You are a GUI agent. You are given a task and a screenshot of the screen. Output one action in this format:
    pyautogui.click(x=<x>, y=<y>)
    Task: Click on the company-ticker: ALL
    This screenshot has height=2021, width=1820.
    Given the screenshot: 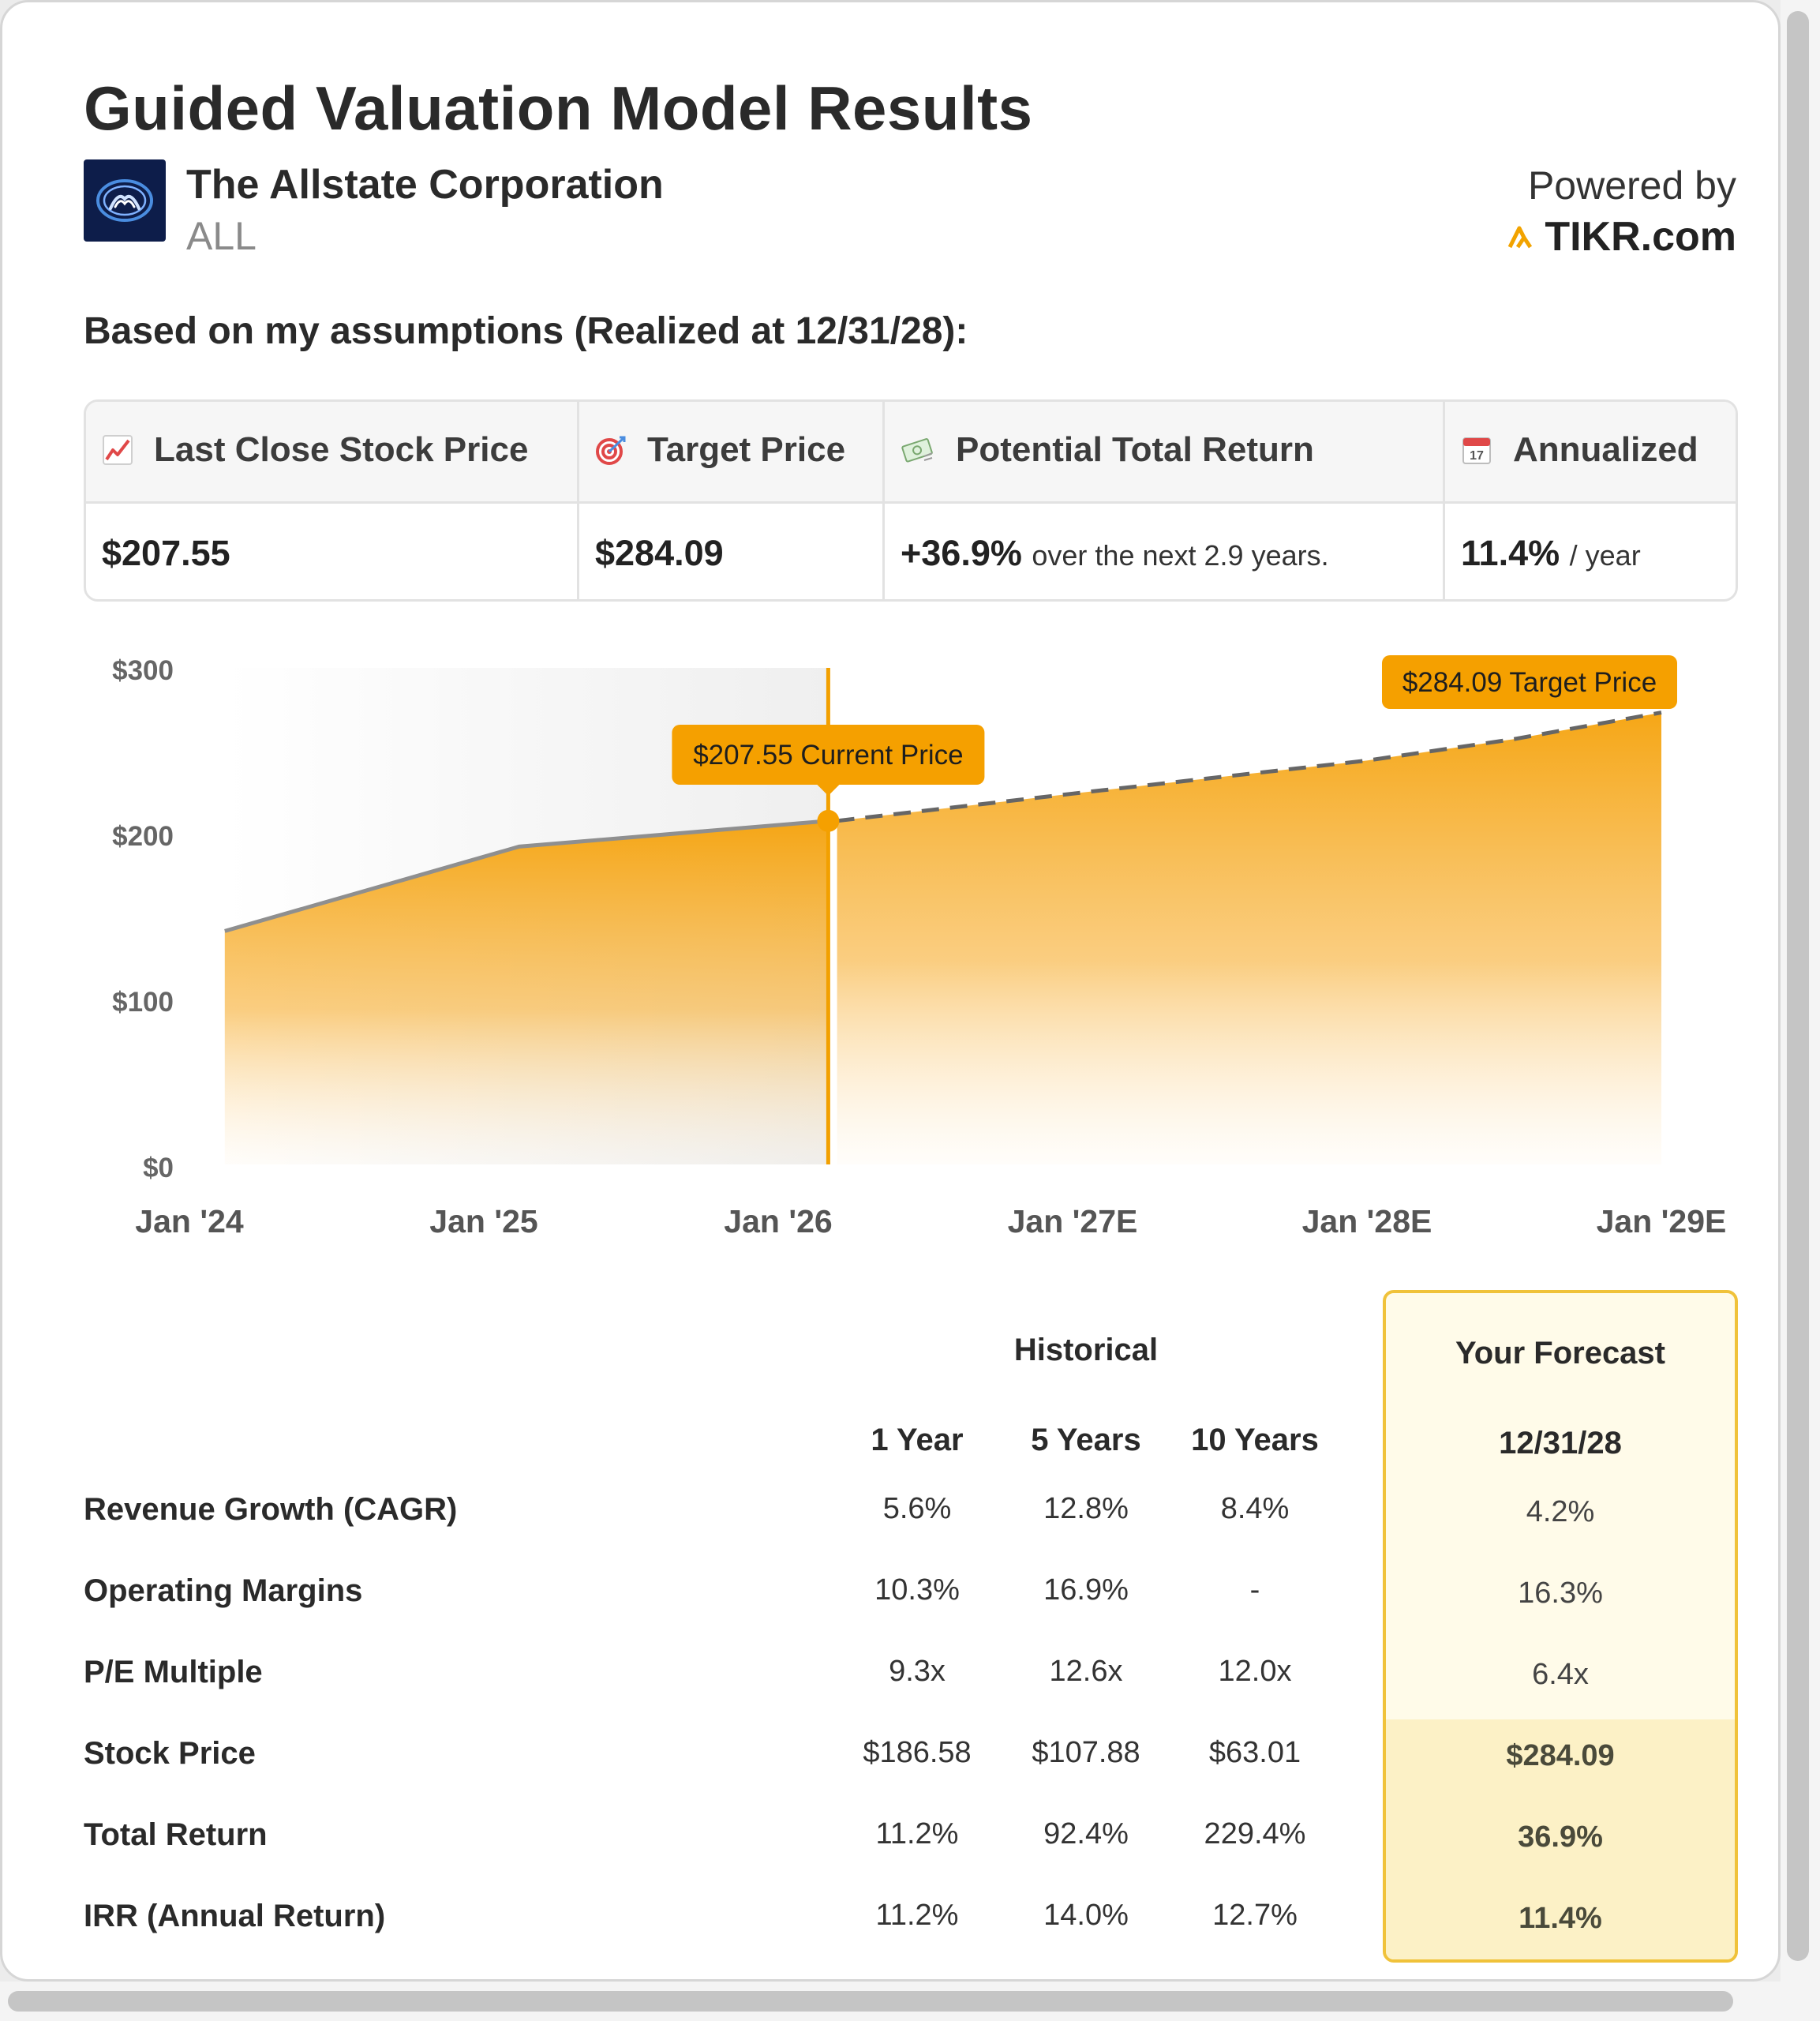 What is the action you would take?
    pyautogui.click(x=222, y=236)
    